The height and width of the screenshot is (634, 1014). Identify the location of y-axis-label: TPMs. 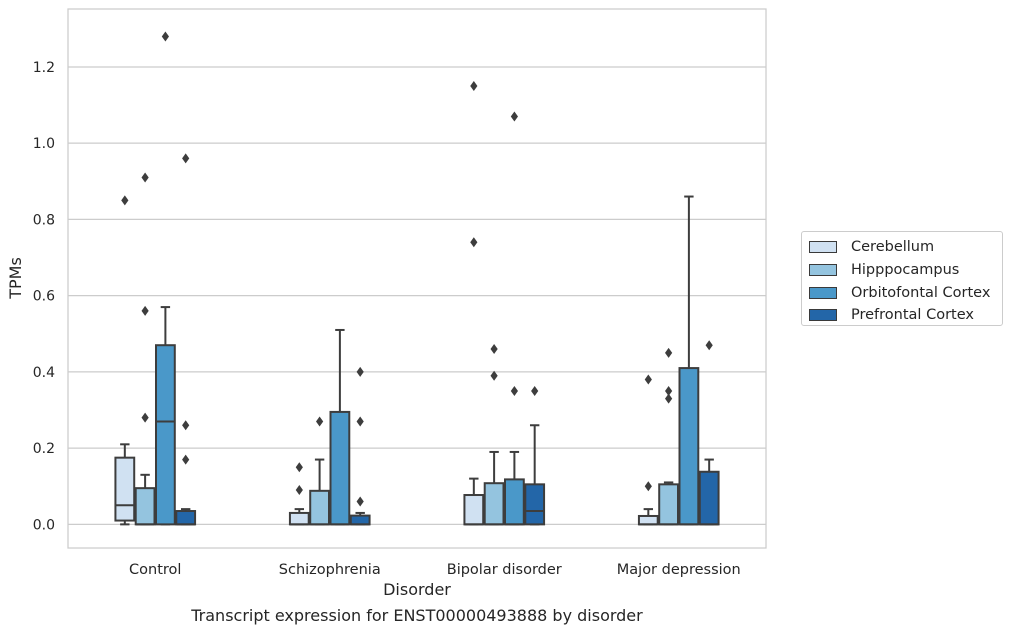
(15, 278).